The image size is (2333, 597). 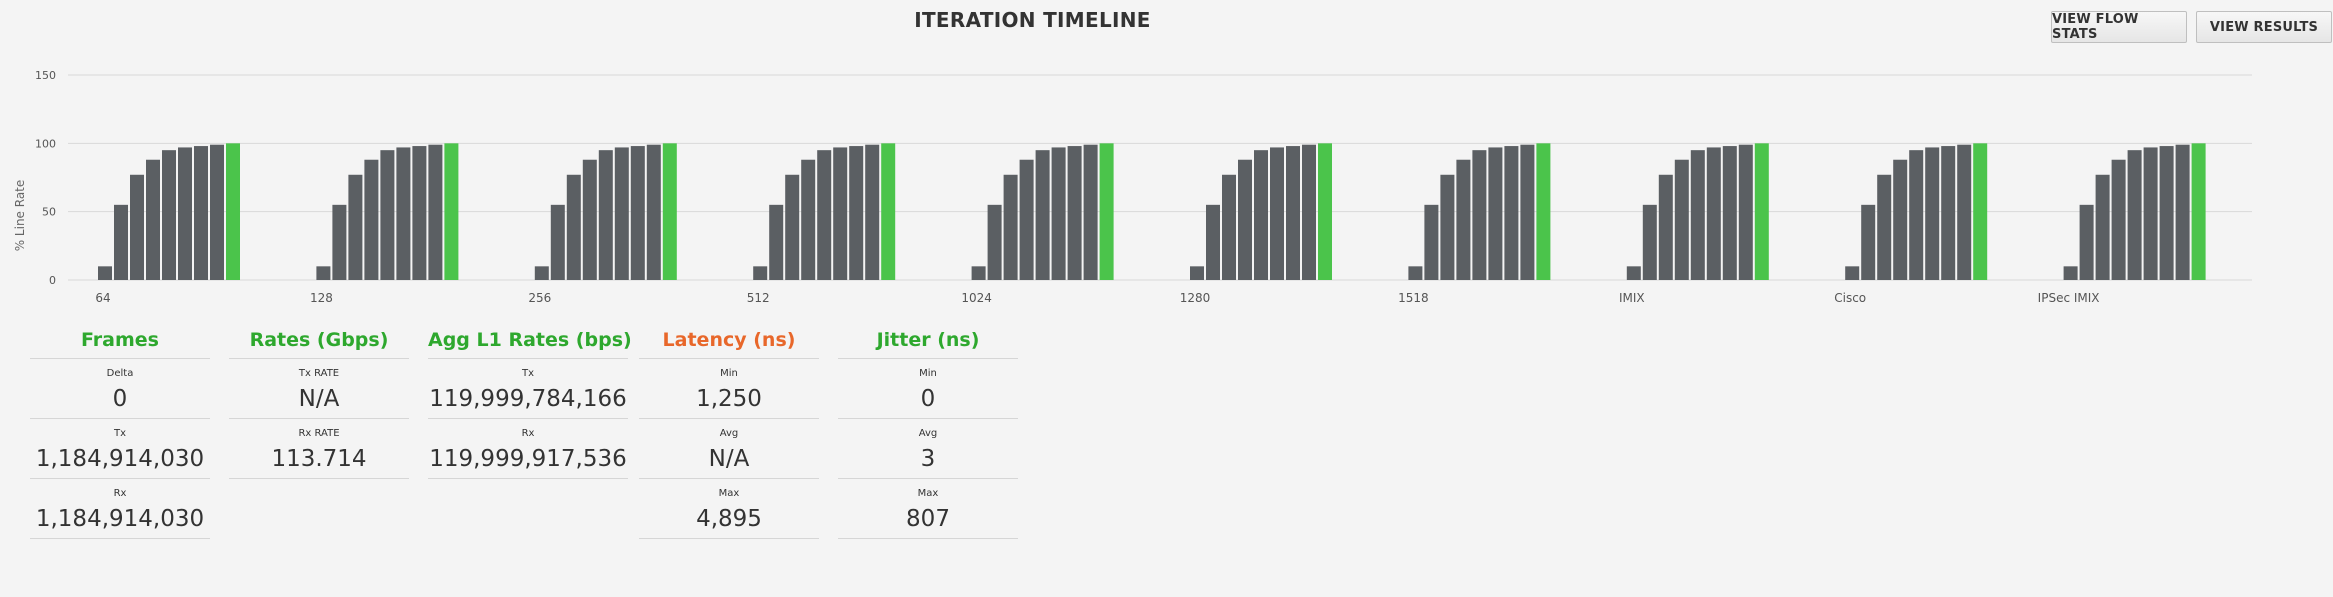 What do you see at coordinates (928, 459) in the screenshot?
I see `jitter-avg-value: 3` at bounding box center [928, 459].